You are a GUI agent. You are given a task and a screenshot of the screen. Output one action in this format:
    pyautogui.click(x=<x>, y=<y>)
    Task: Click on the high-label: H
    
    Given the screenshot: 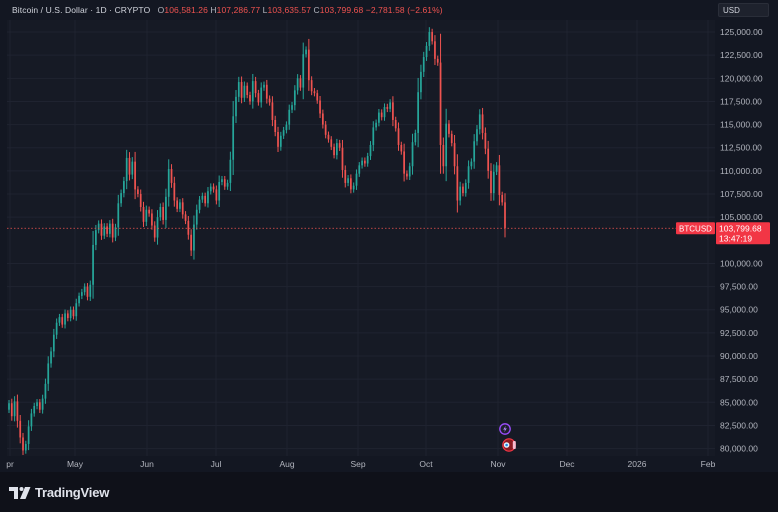 What is the action you would take?
    pyautogui.click(x=213, y=10)
    